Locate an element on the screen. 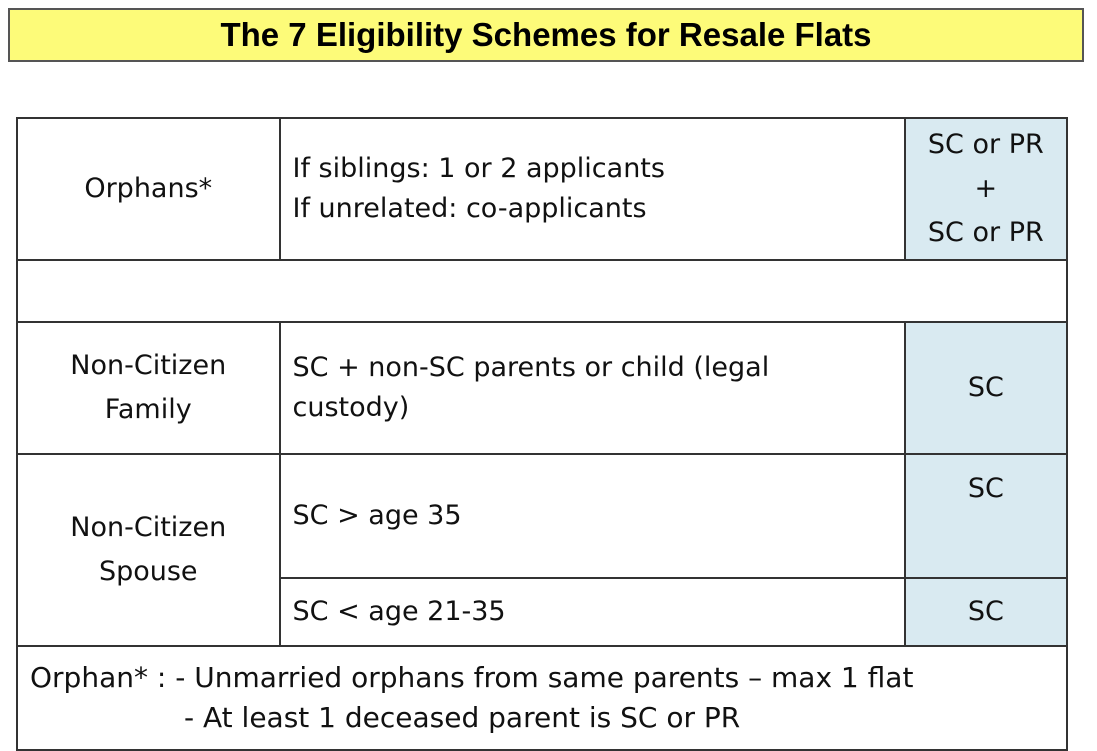 The image size is (1097, 751). description-line: If unrelated: co-applicants is located at coordinates (469, 208).